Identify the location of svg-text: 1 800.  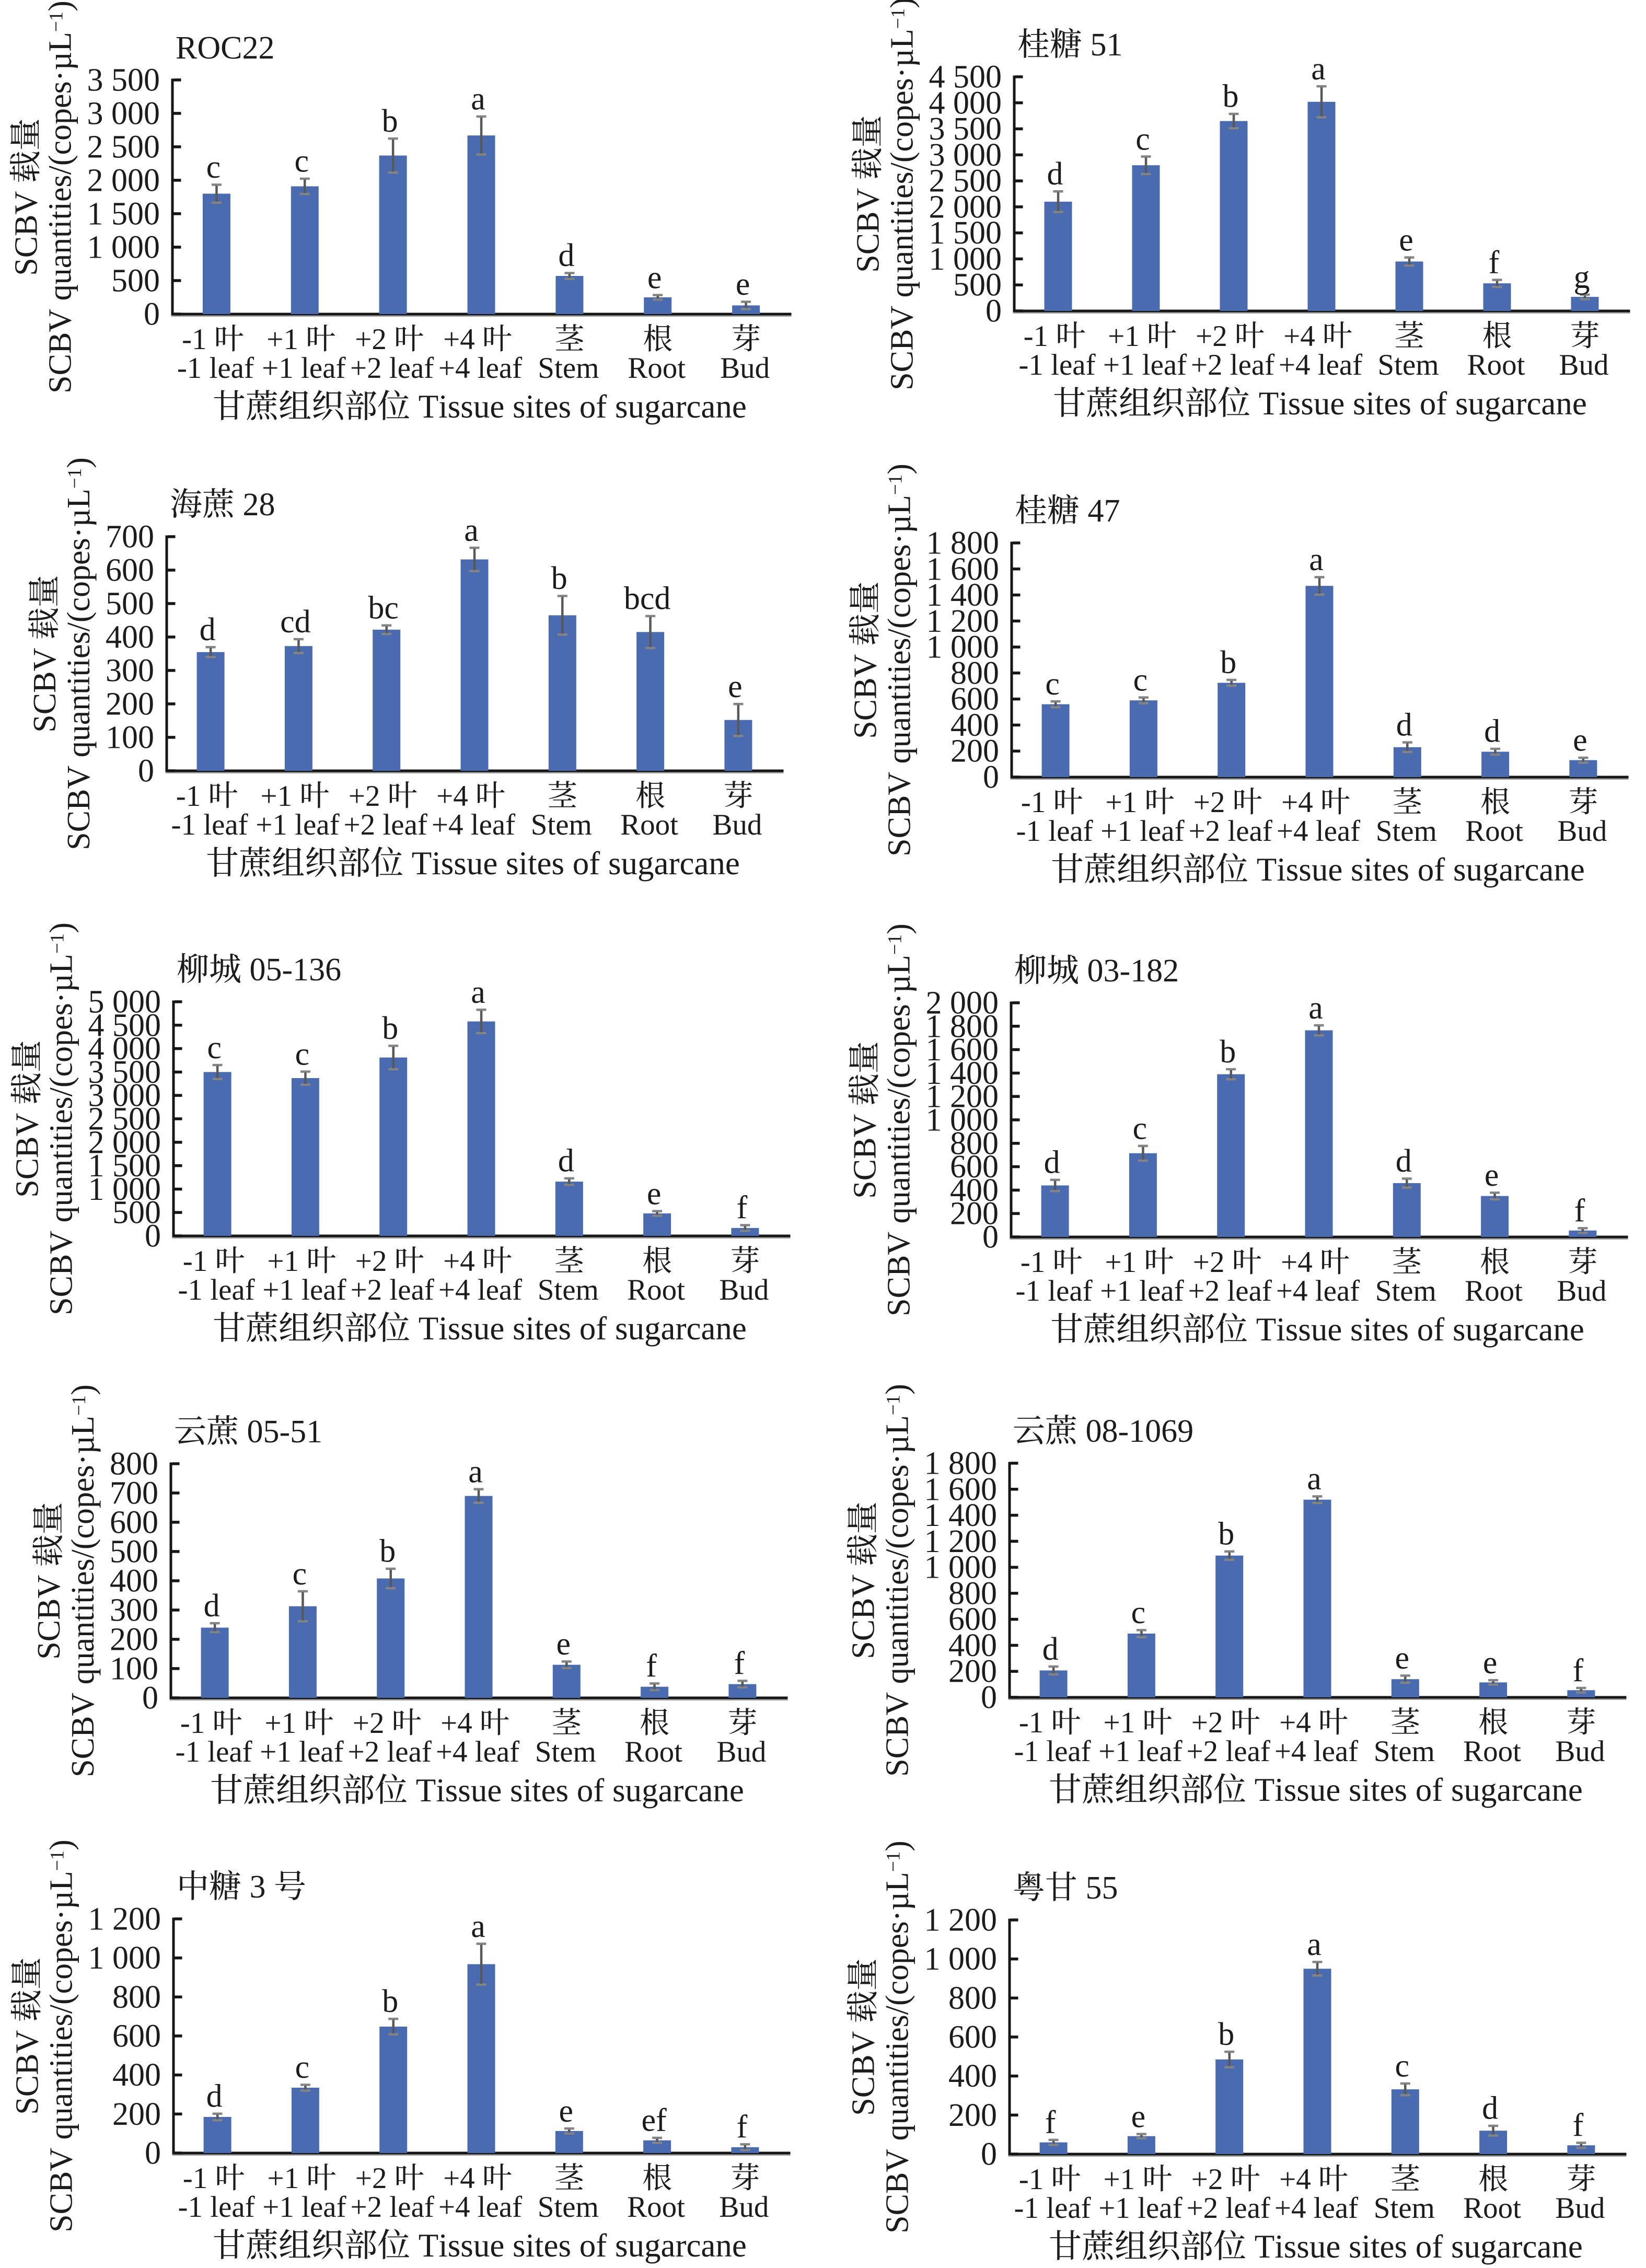
(963, 543).